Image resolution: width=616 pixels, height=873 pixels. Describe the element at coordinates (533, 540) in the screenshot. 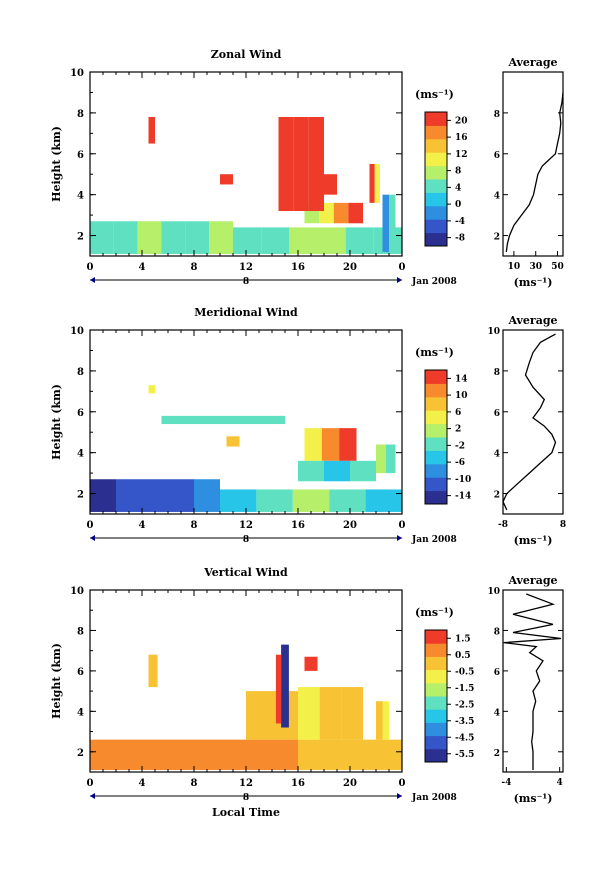

I see `average-x-label: (ms⁻¹)` at that location.